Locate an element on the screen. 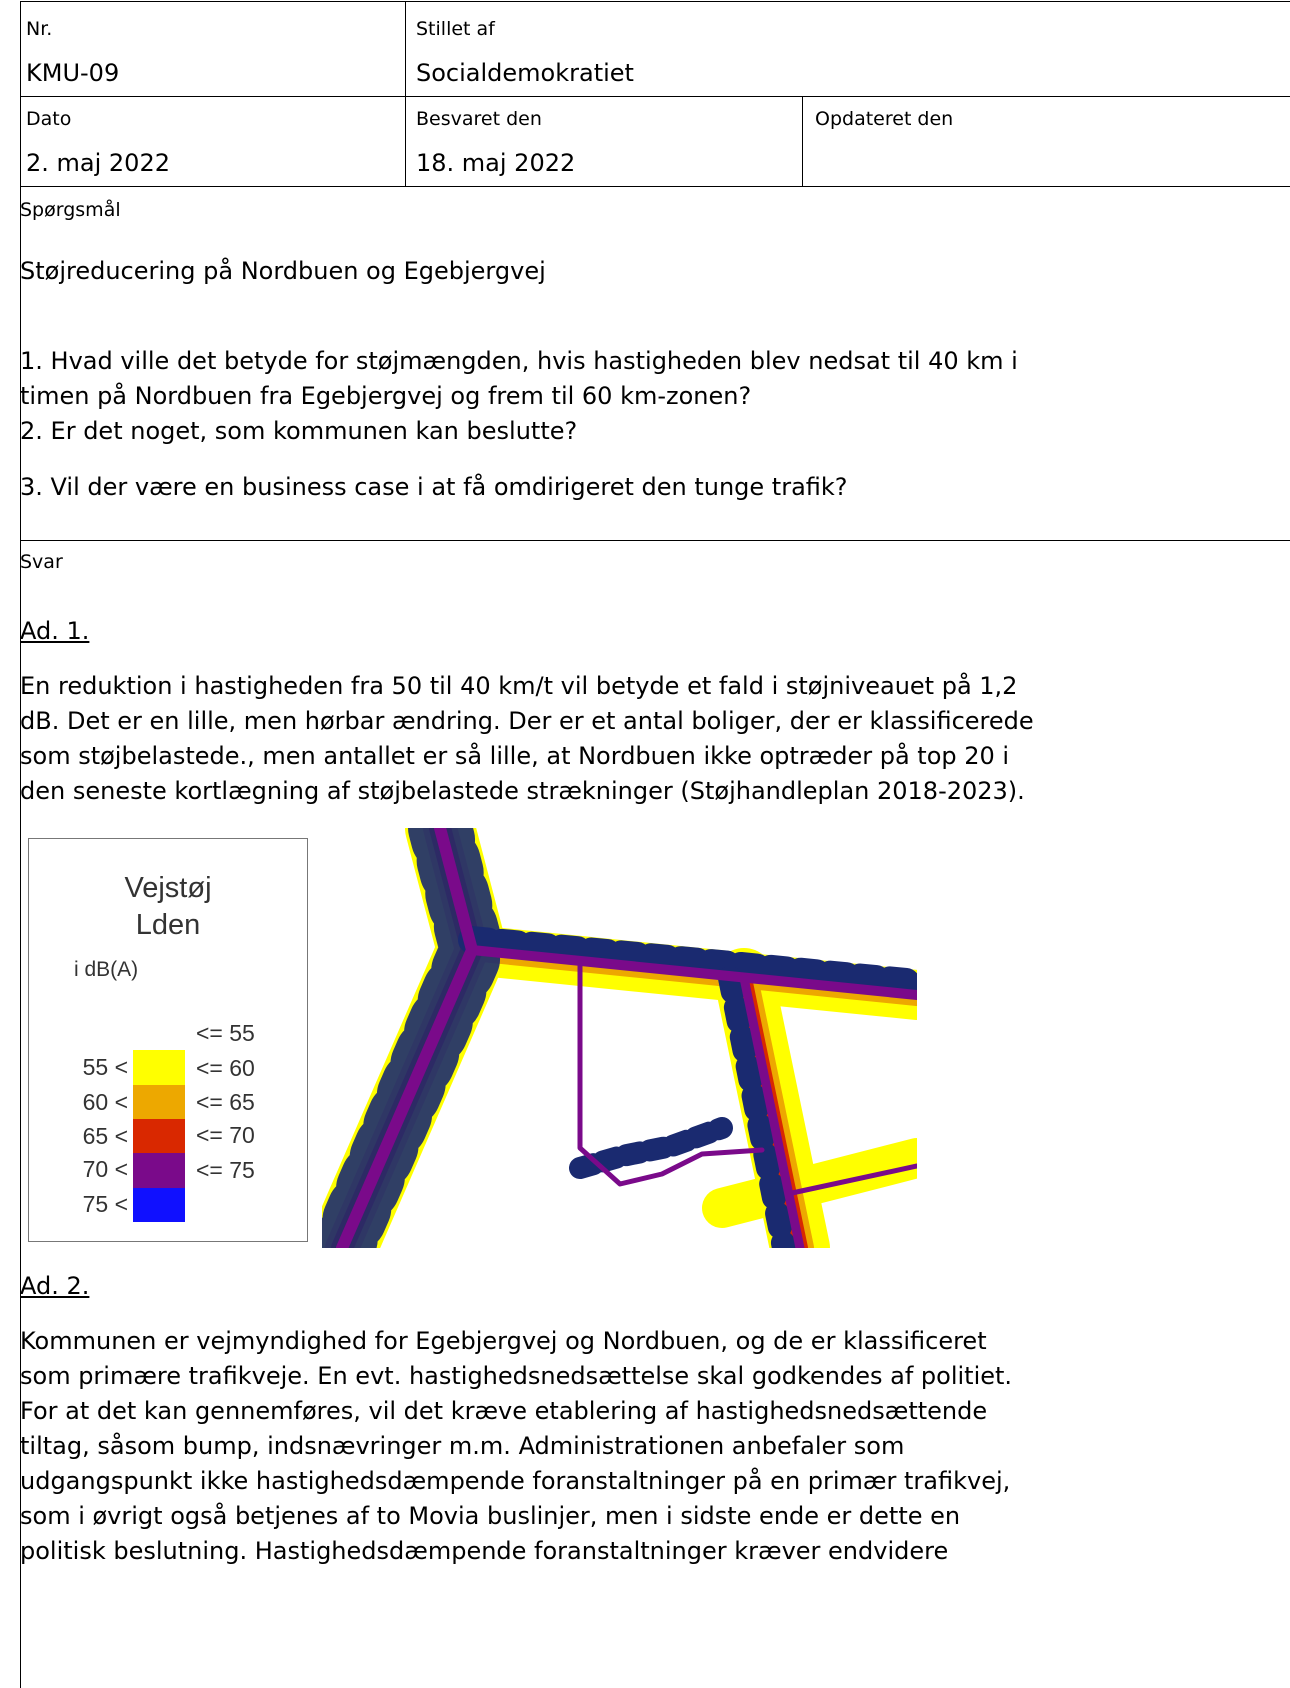  legend-box is located at coordinates (168, 1040).